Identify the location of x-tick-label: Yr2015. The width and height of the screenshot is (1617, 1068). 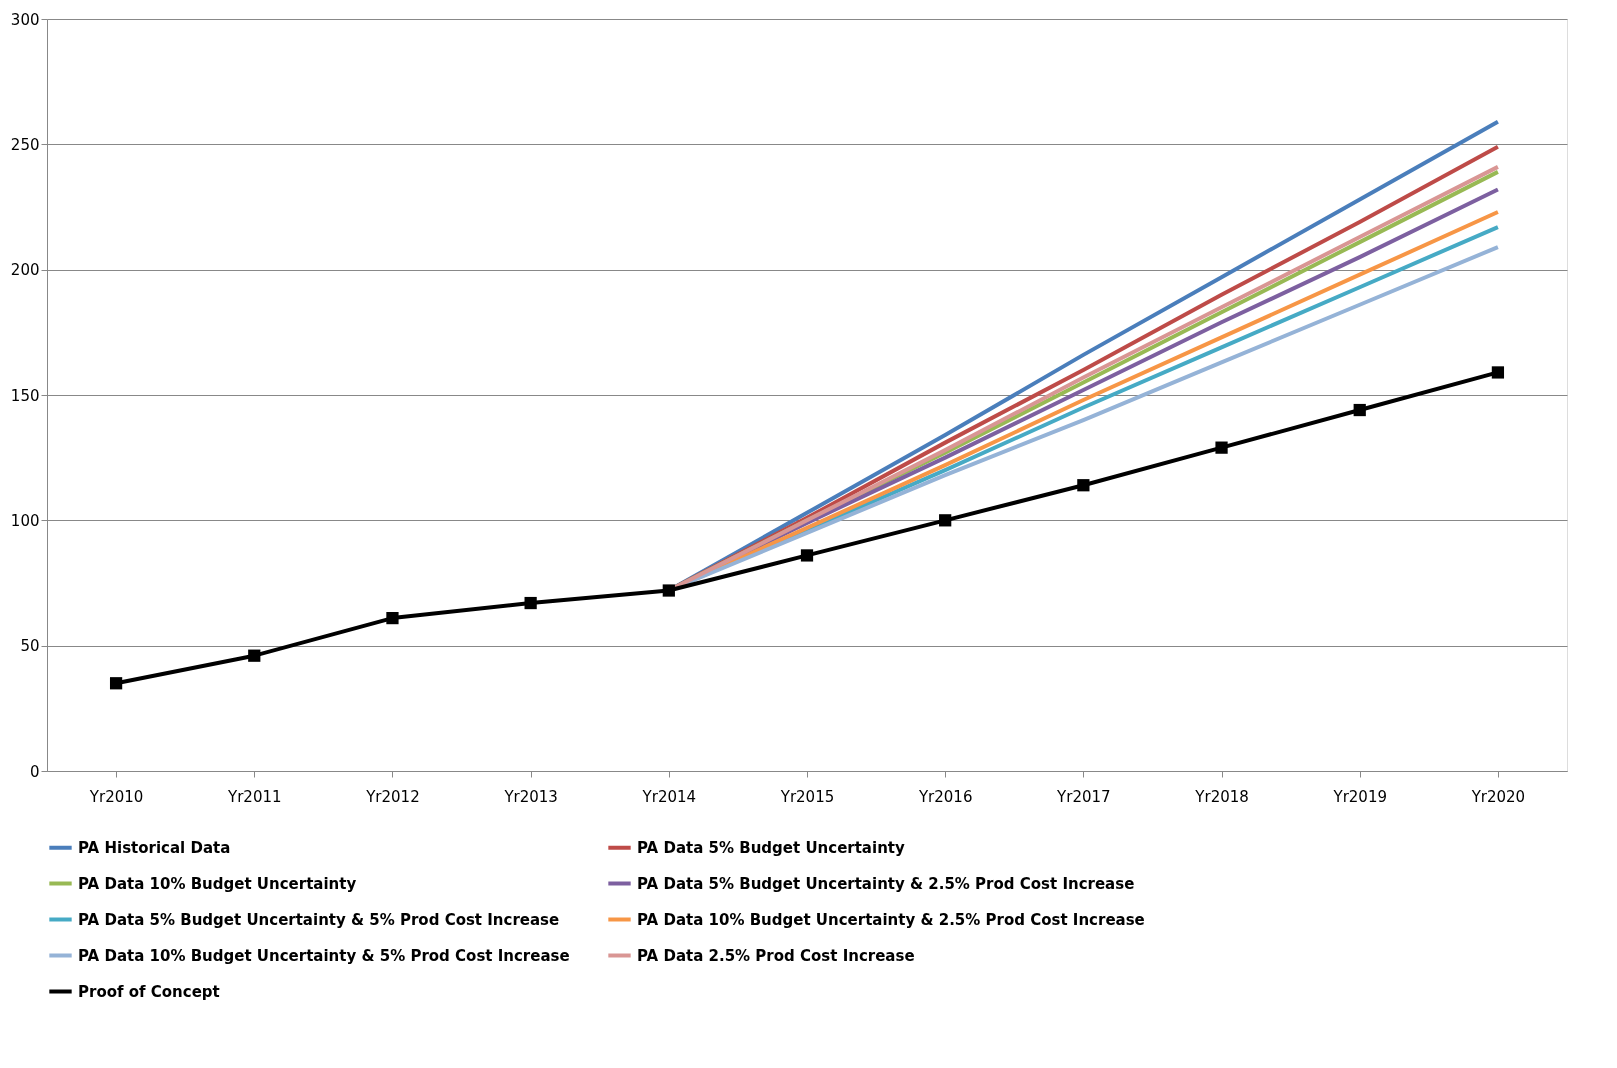
(807, 796).